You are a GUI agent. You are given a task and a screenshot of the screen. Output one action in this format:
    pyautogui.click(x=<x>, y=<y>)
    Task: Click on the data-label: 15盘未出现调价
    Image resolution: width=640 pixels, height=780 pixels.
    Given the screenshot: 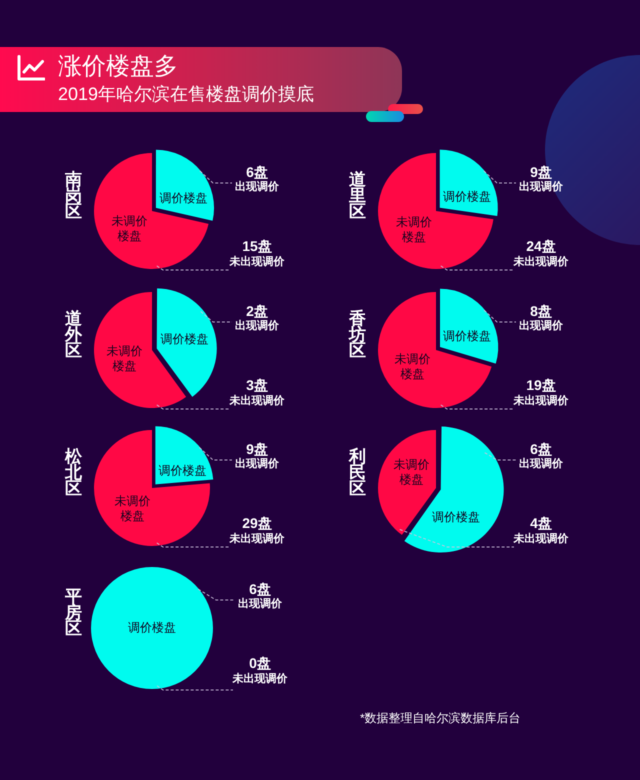 What is the action you would take?
    pyautogui.click(x=257, y=253)
    